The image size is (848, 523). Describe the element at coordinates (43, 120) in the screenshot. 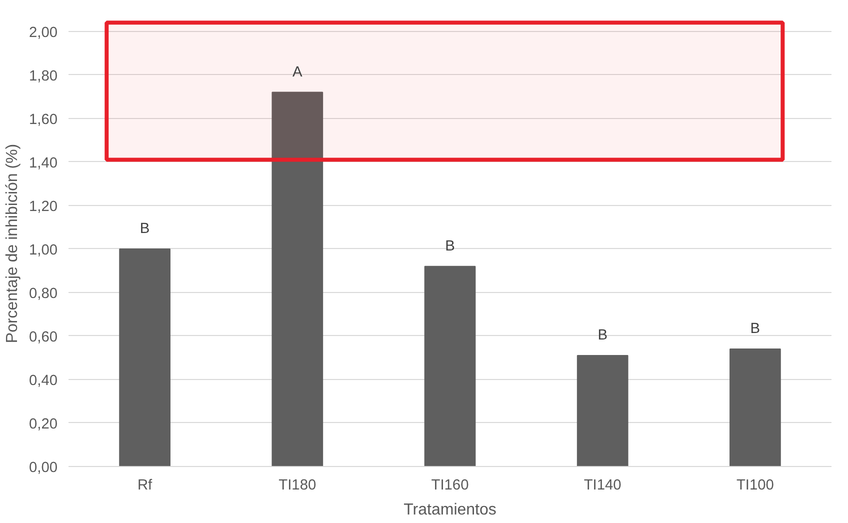

I see `y-tick-label: 1,60` at that location.